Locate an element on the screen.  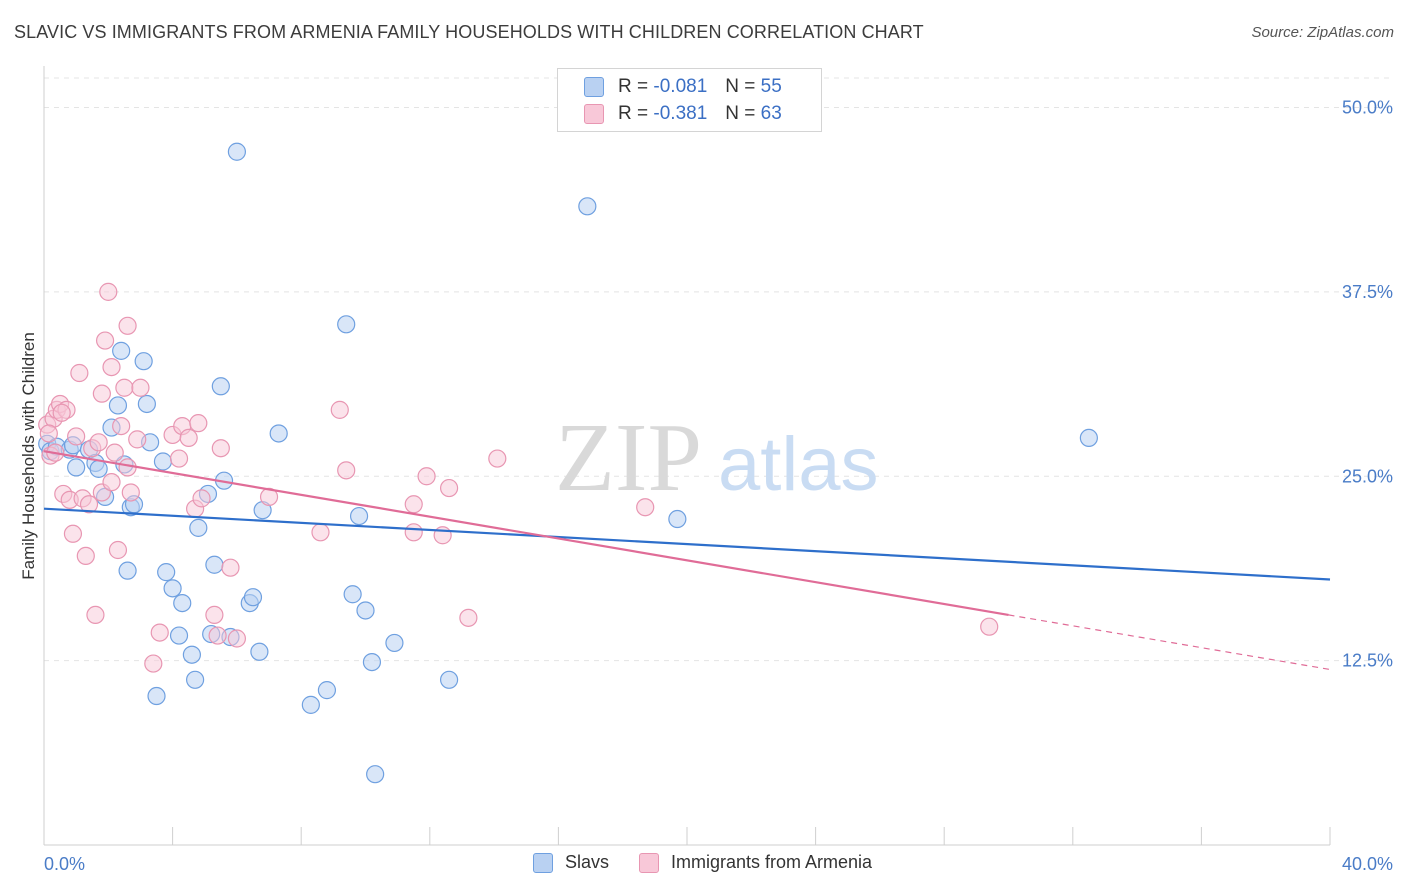
legend-n-label: N = is located at coordinates (740, 86).